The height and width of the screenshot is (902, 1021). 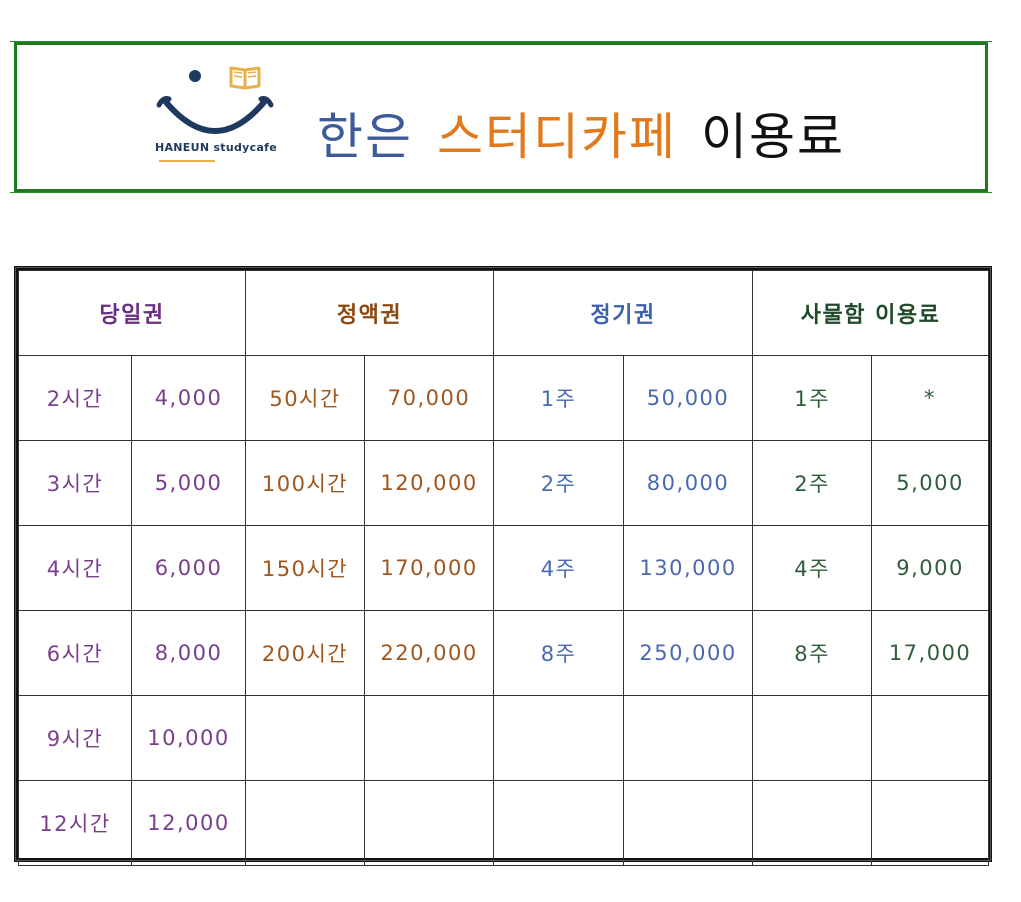 What do you see at coordinates (557, 137) in the screenshot?
I see `title-part-studycafe: 스터디카페` at bounding box center [557, 137].